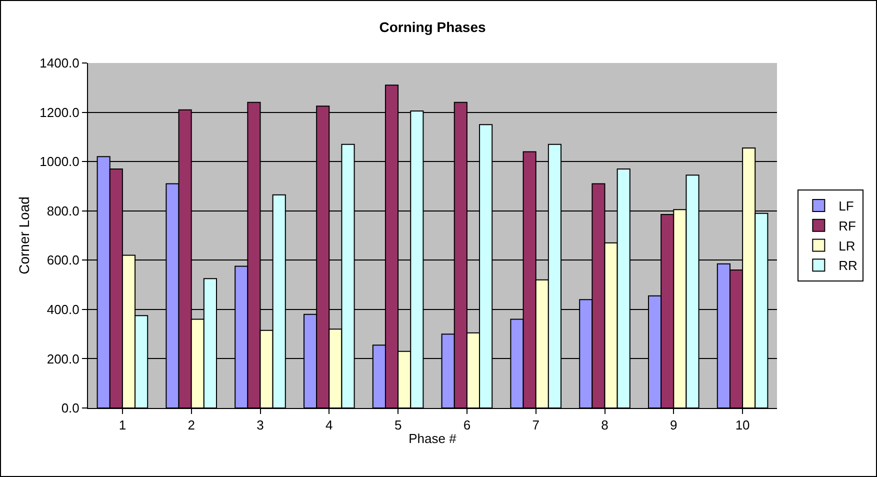 The width and height of the screenshot is (877, 477). I want to click on chart-title: Corning Phases, so click(432, 27).